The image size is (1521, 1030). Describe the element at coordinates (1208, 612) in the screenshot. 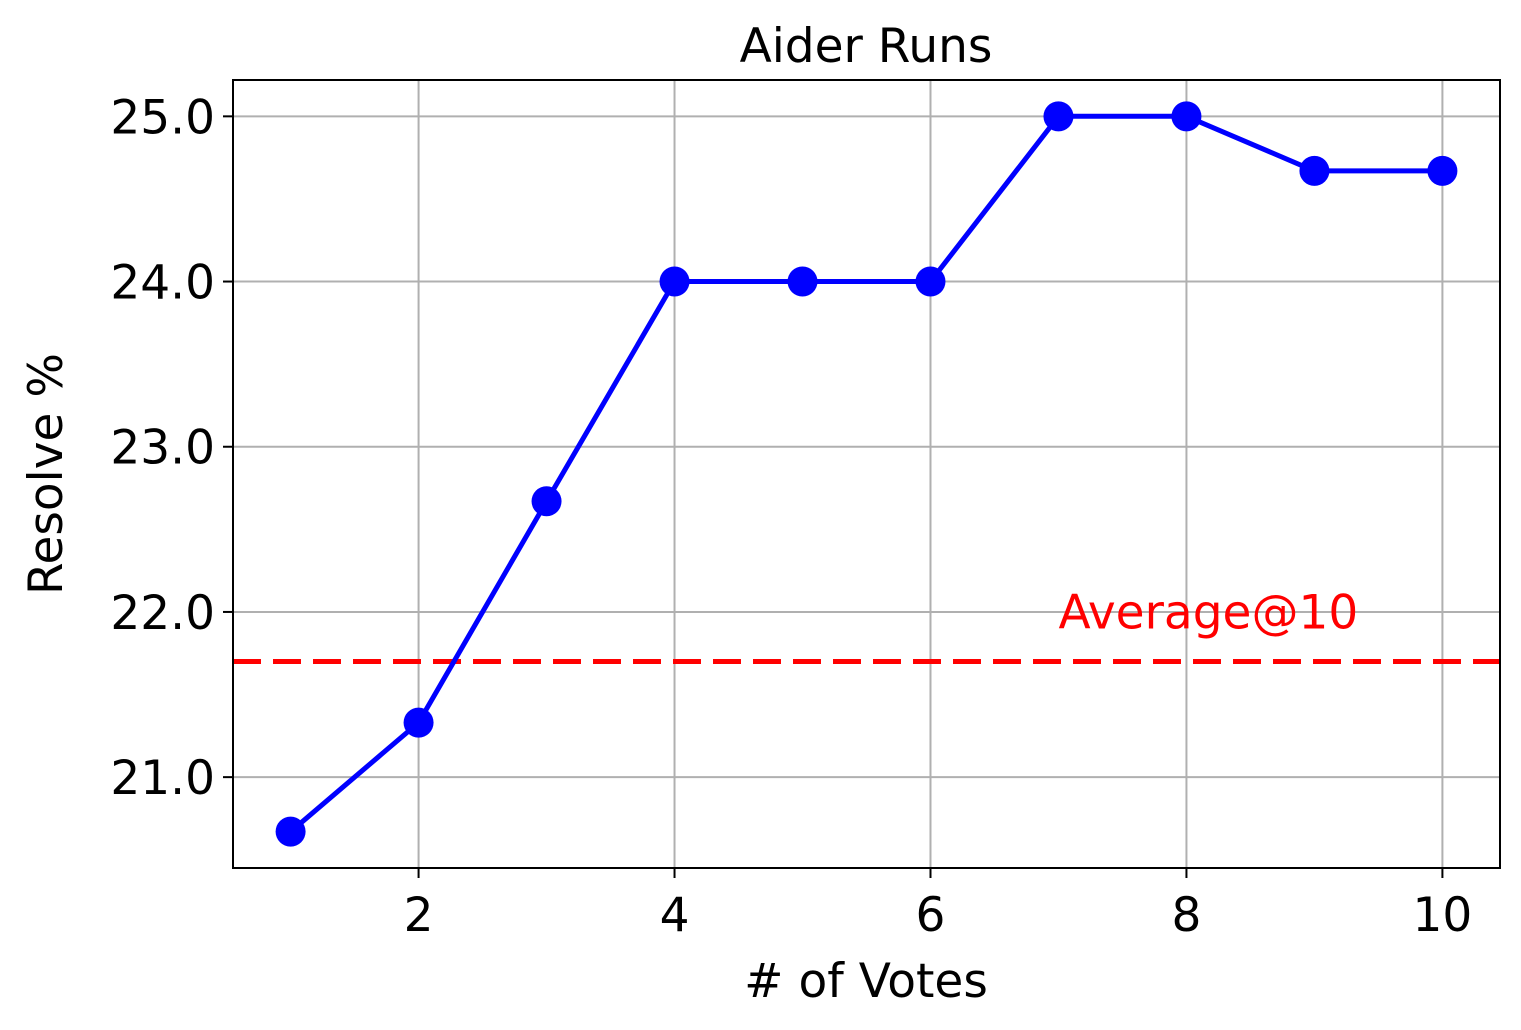

I see `average-reference-label: Average@10` at that location.